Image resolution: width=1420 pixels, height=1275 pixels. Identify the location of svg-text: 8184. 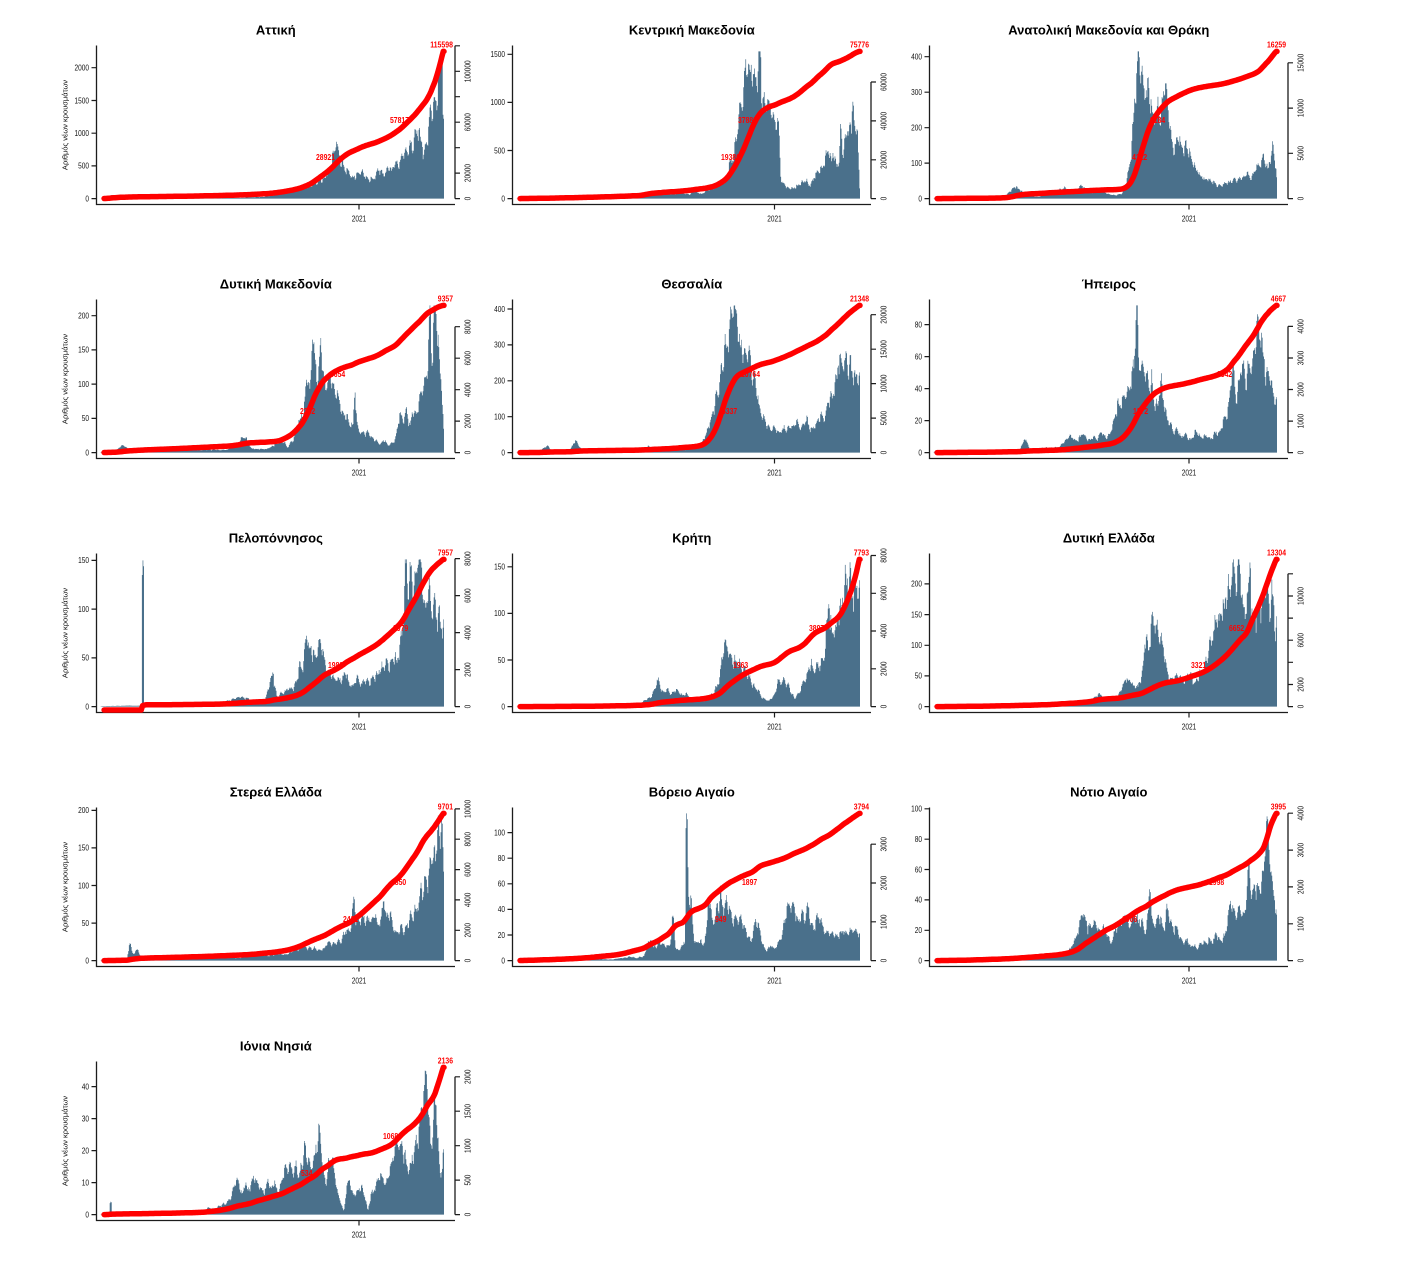
(1157, 120).